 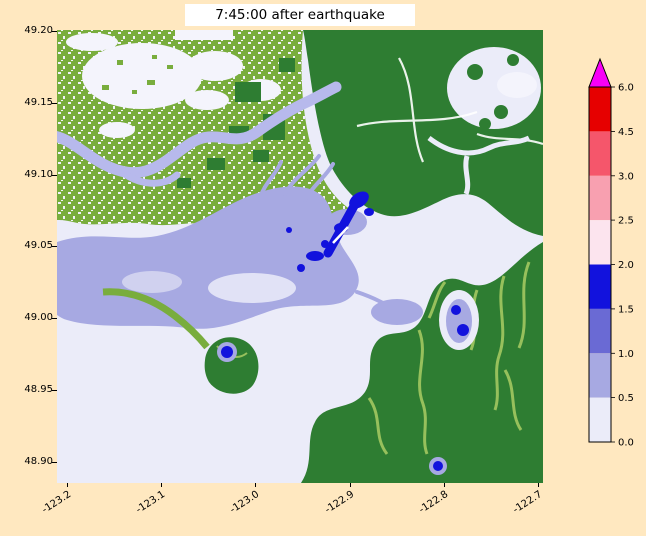 I want to click on urban-green-speckles, so click(x=137, y=74).